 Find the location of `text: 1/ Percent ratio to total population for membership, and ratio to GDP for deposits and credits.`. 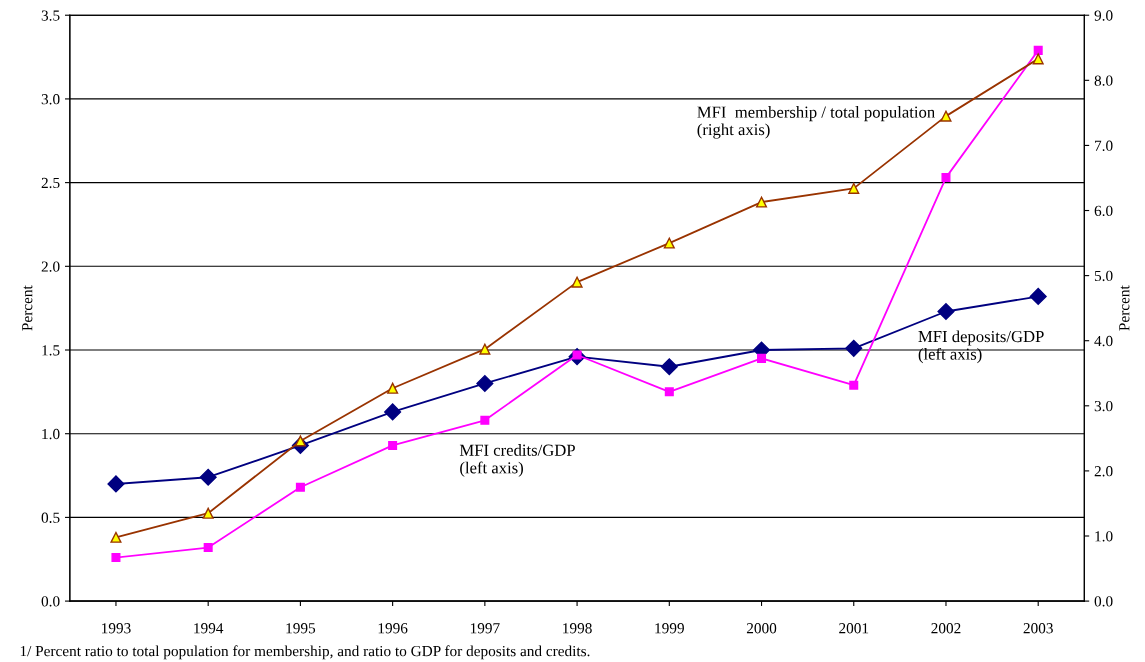

text: 1/ Percent ratio to total population for membership, and ratio to GDP for deposits and credits. is located at coordinates (305, 652).